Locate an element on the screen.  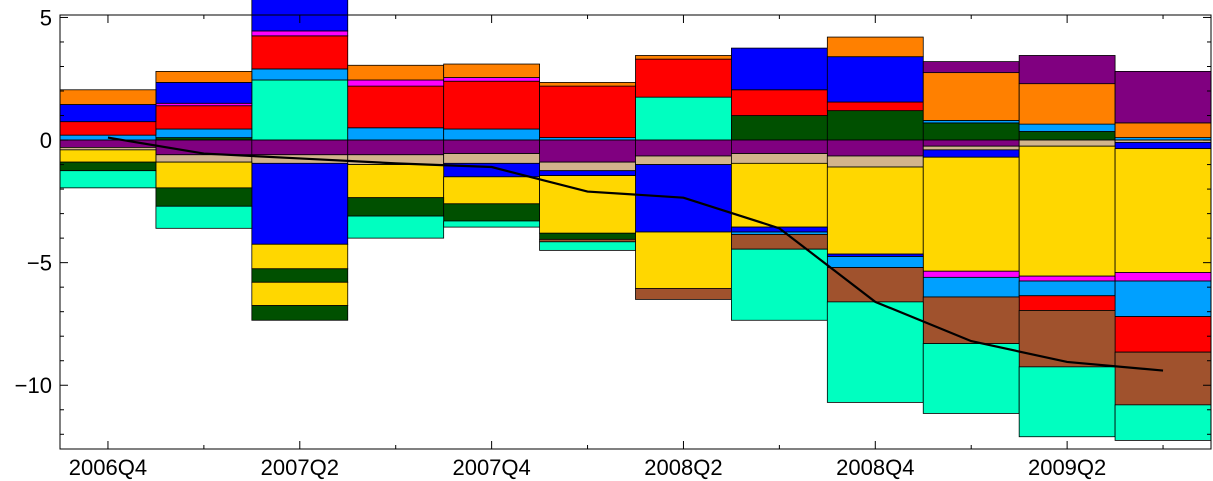
bar-segment-2007Q4-s2 is located at coordinates (491, 134).